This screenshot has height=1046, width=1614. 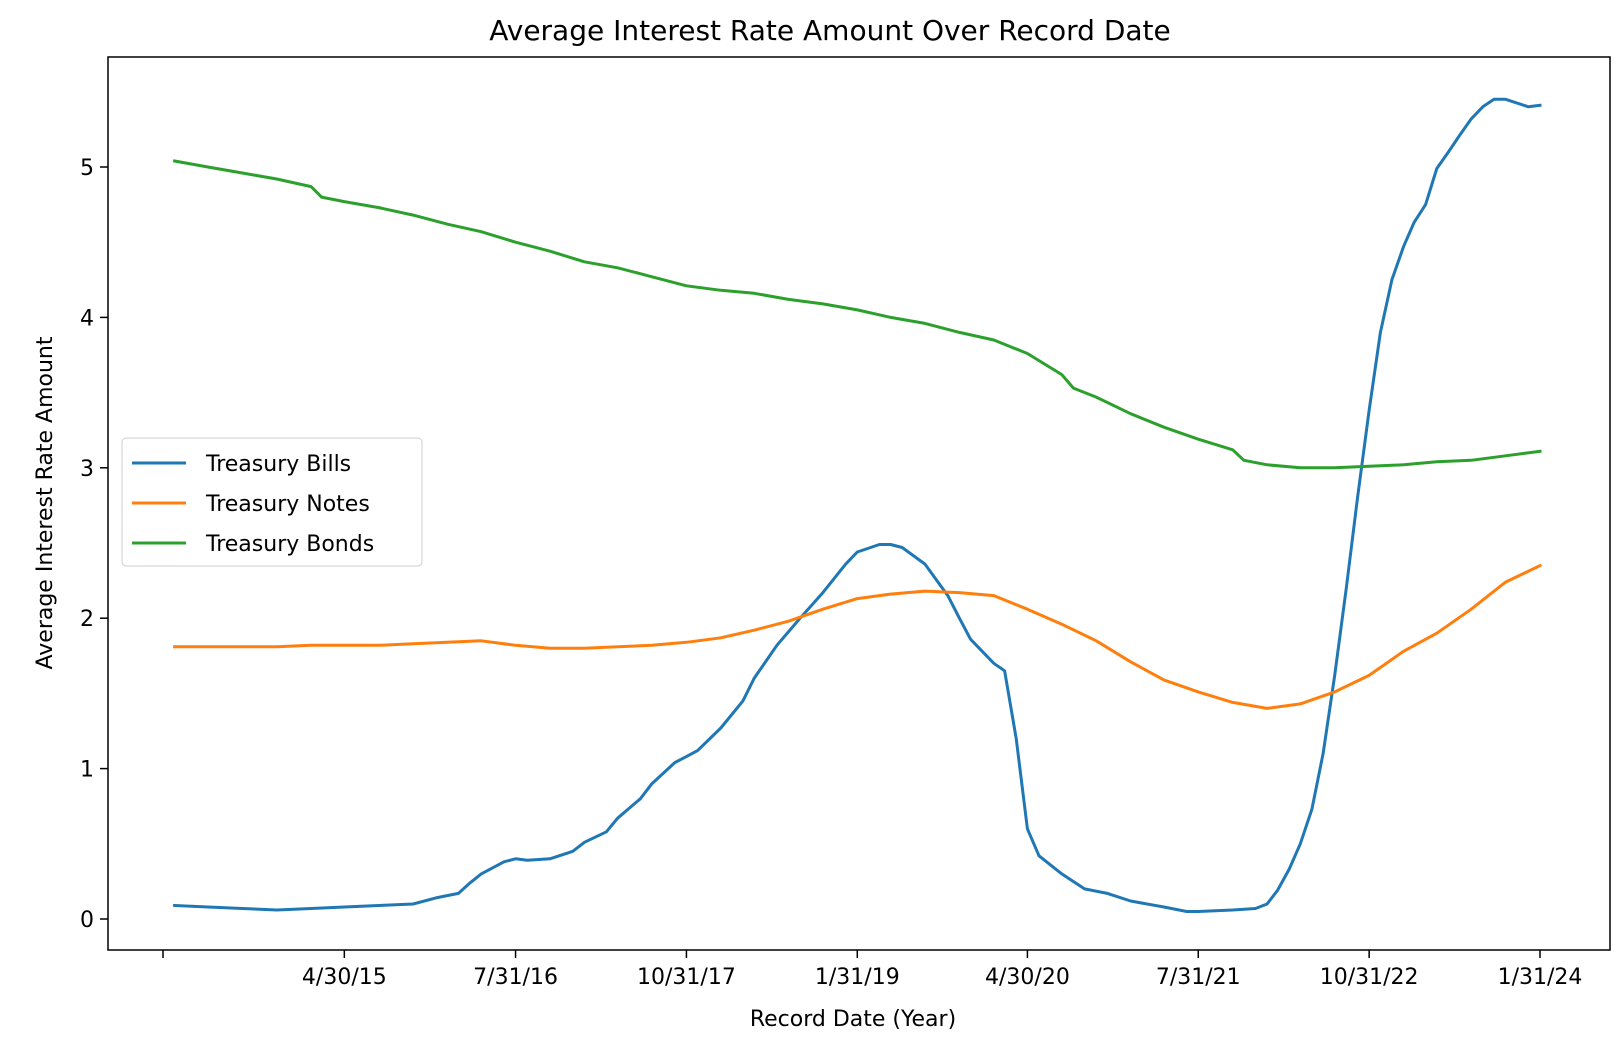 I want to click on x-tick-label: 7/31/21, so click(x=1198, y=977).